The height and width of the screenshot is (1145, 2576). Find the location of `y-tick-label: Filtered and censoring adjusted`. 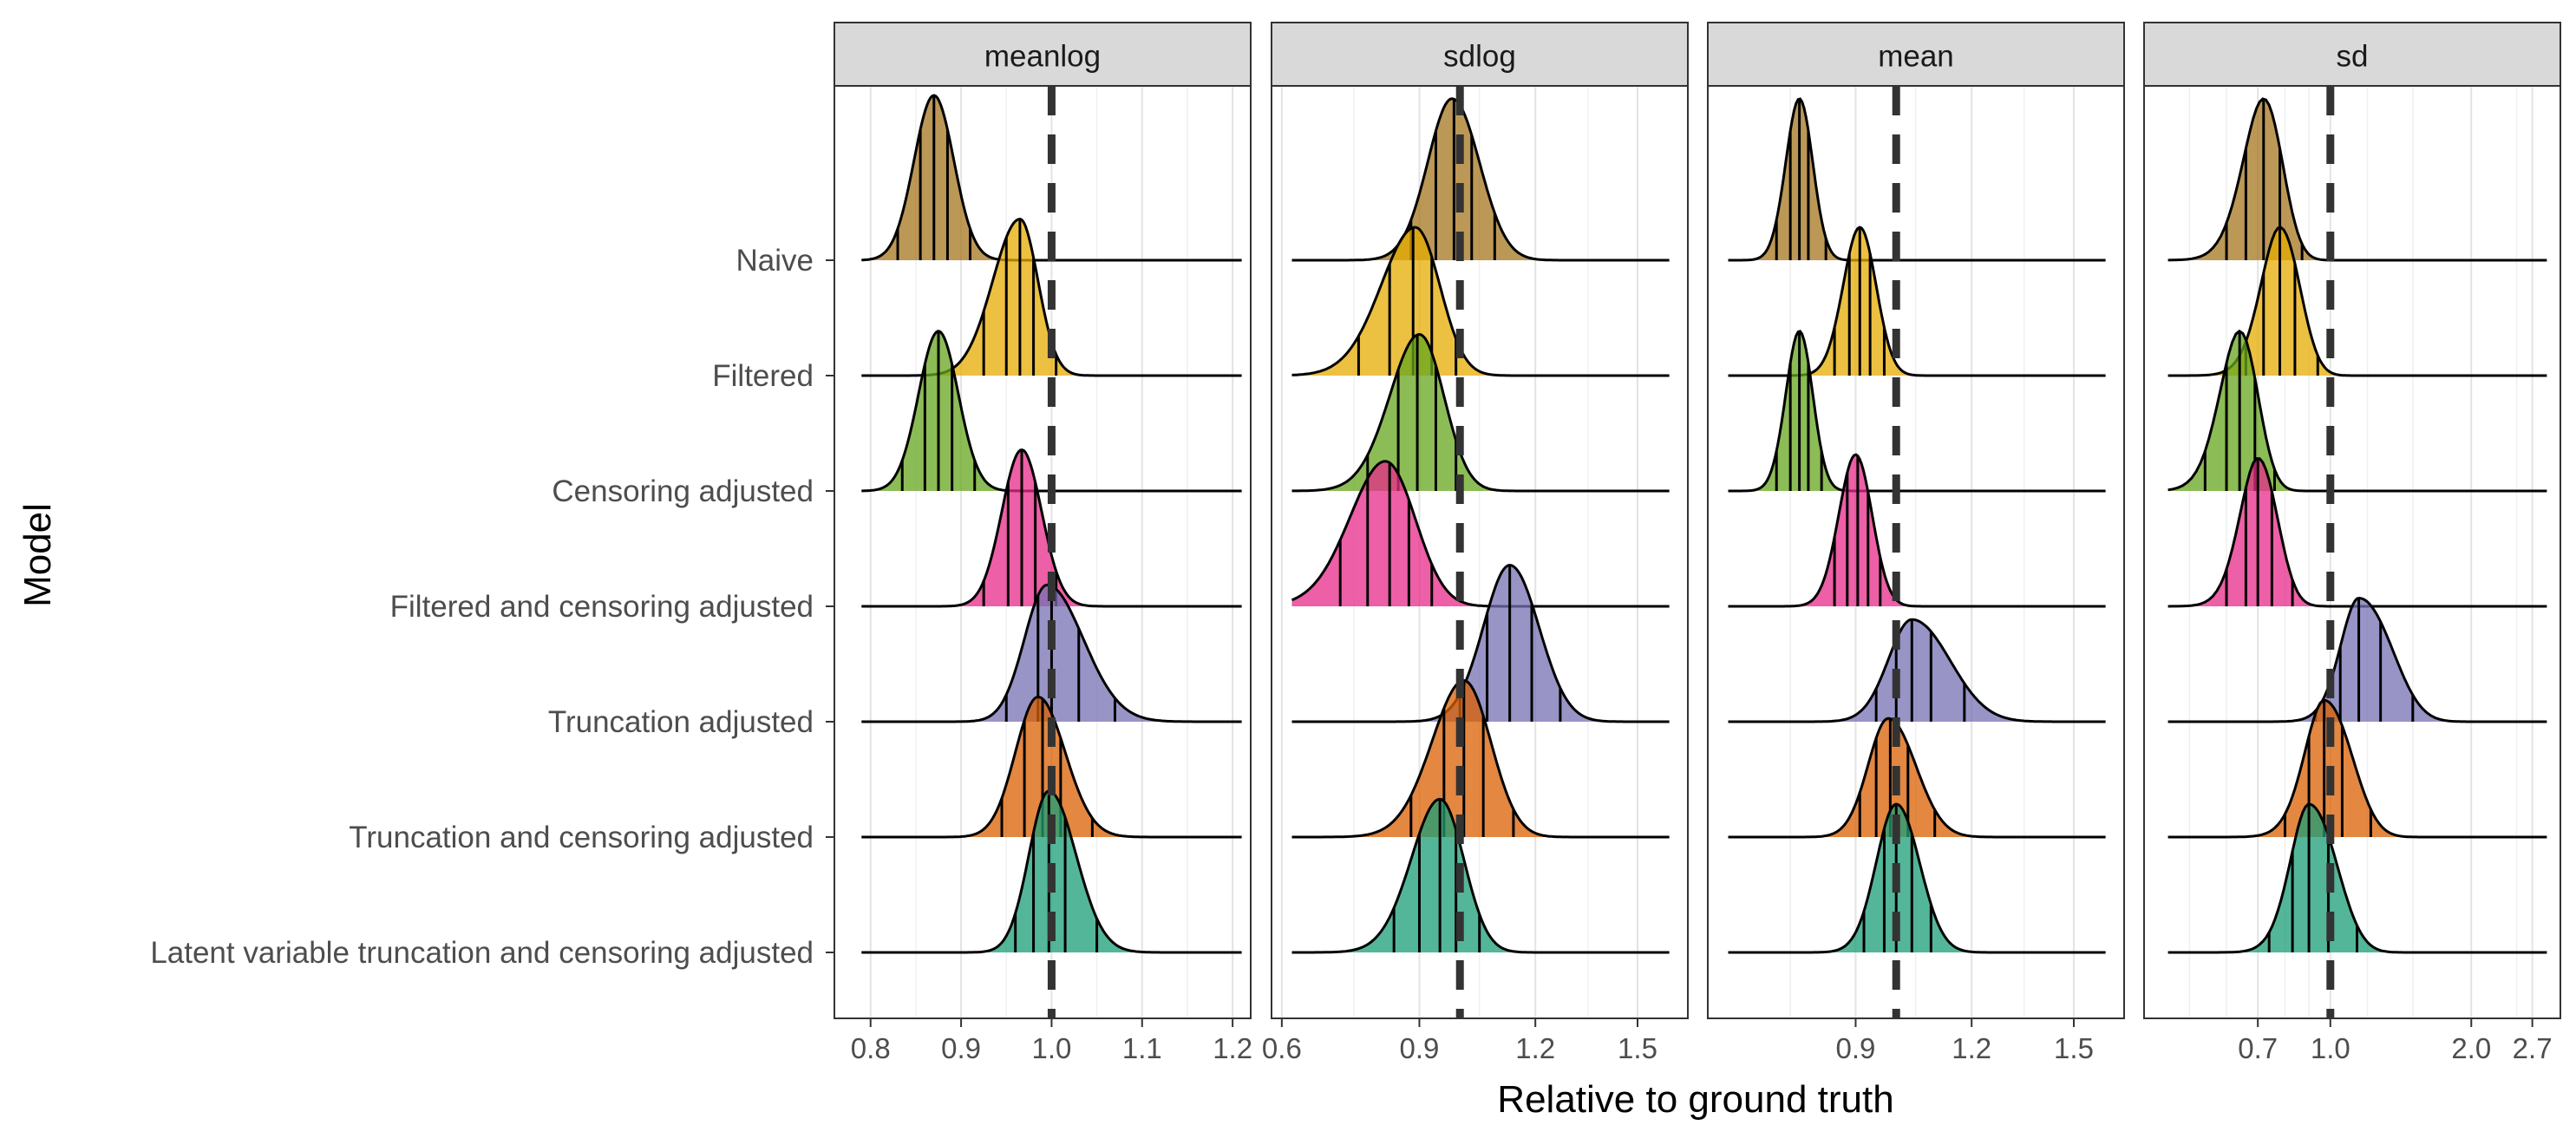

y-tick-label: Filtered and censoring adjusted is located at coordinates (602, 607).